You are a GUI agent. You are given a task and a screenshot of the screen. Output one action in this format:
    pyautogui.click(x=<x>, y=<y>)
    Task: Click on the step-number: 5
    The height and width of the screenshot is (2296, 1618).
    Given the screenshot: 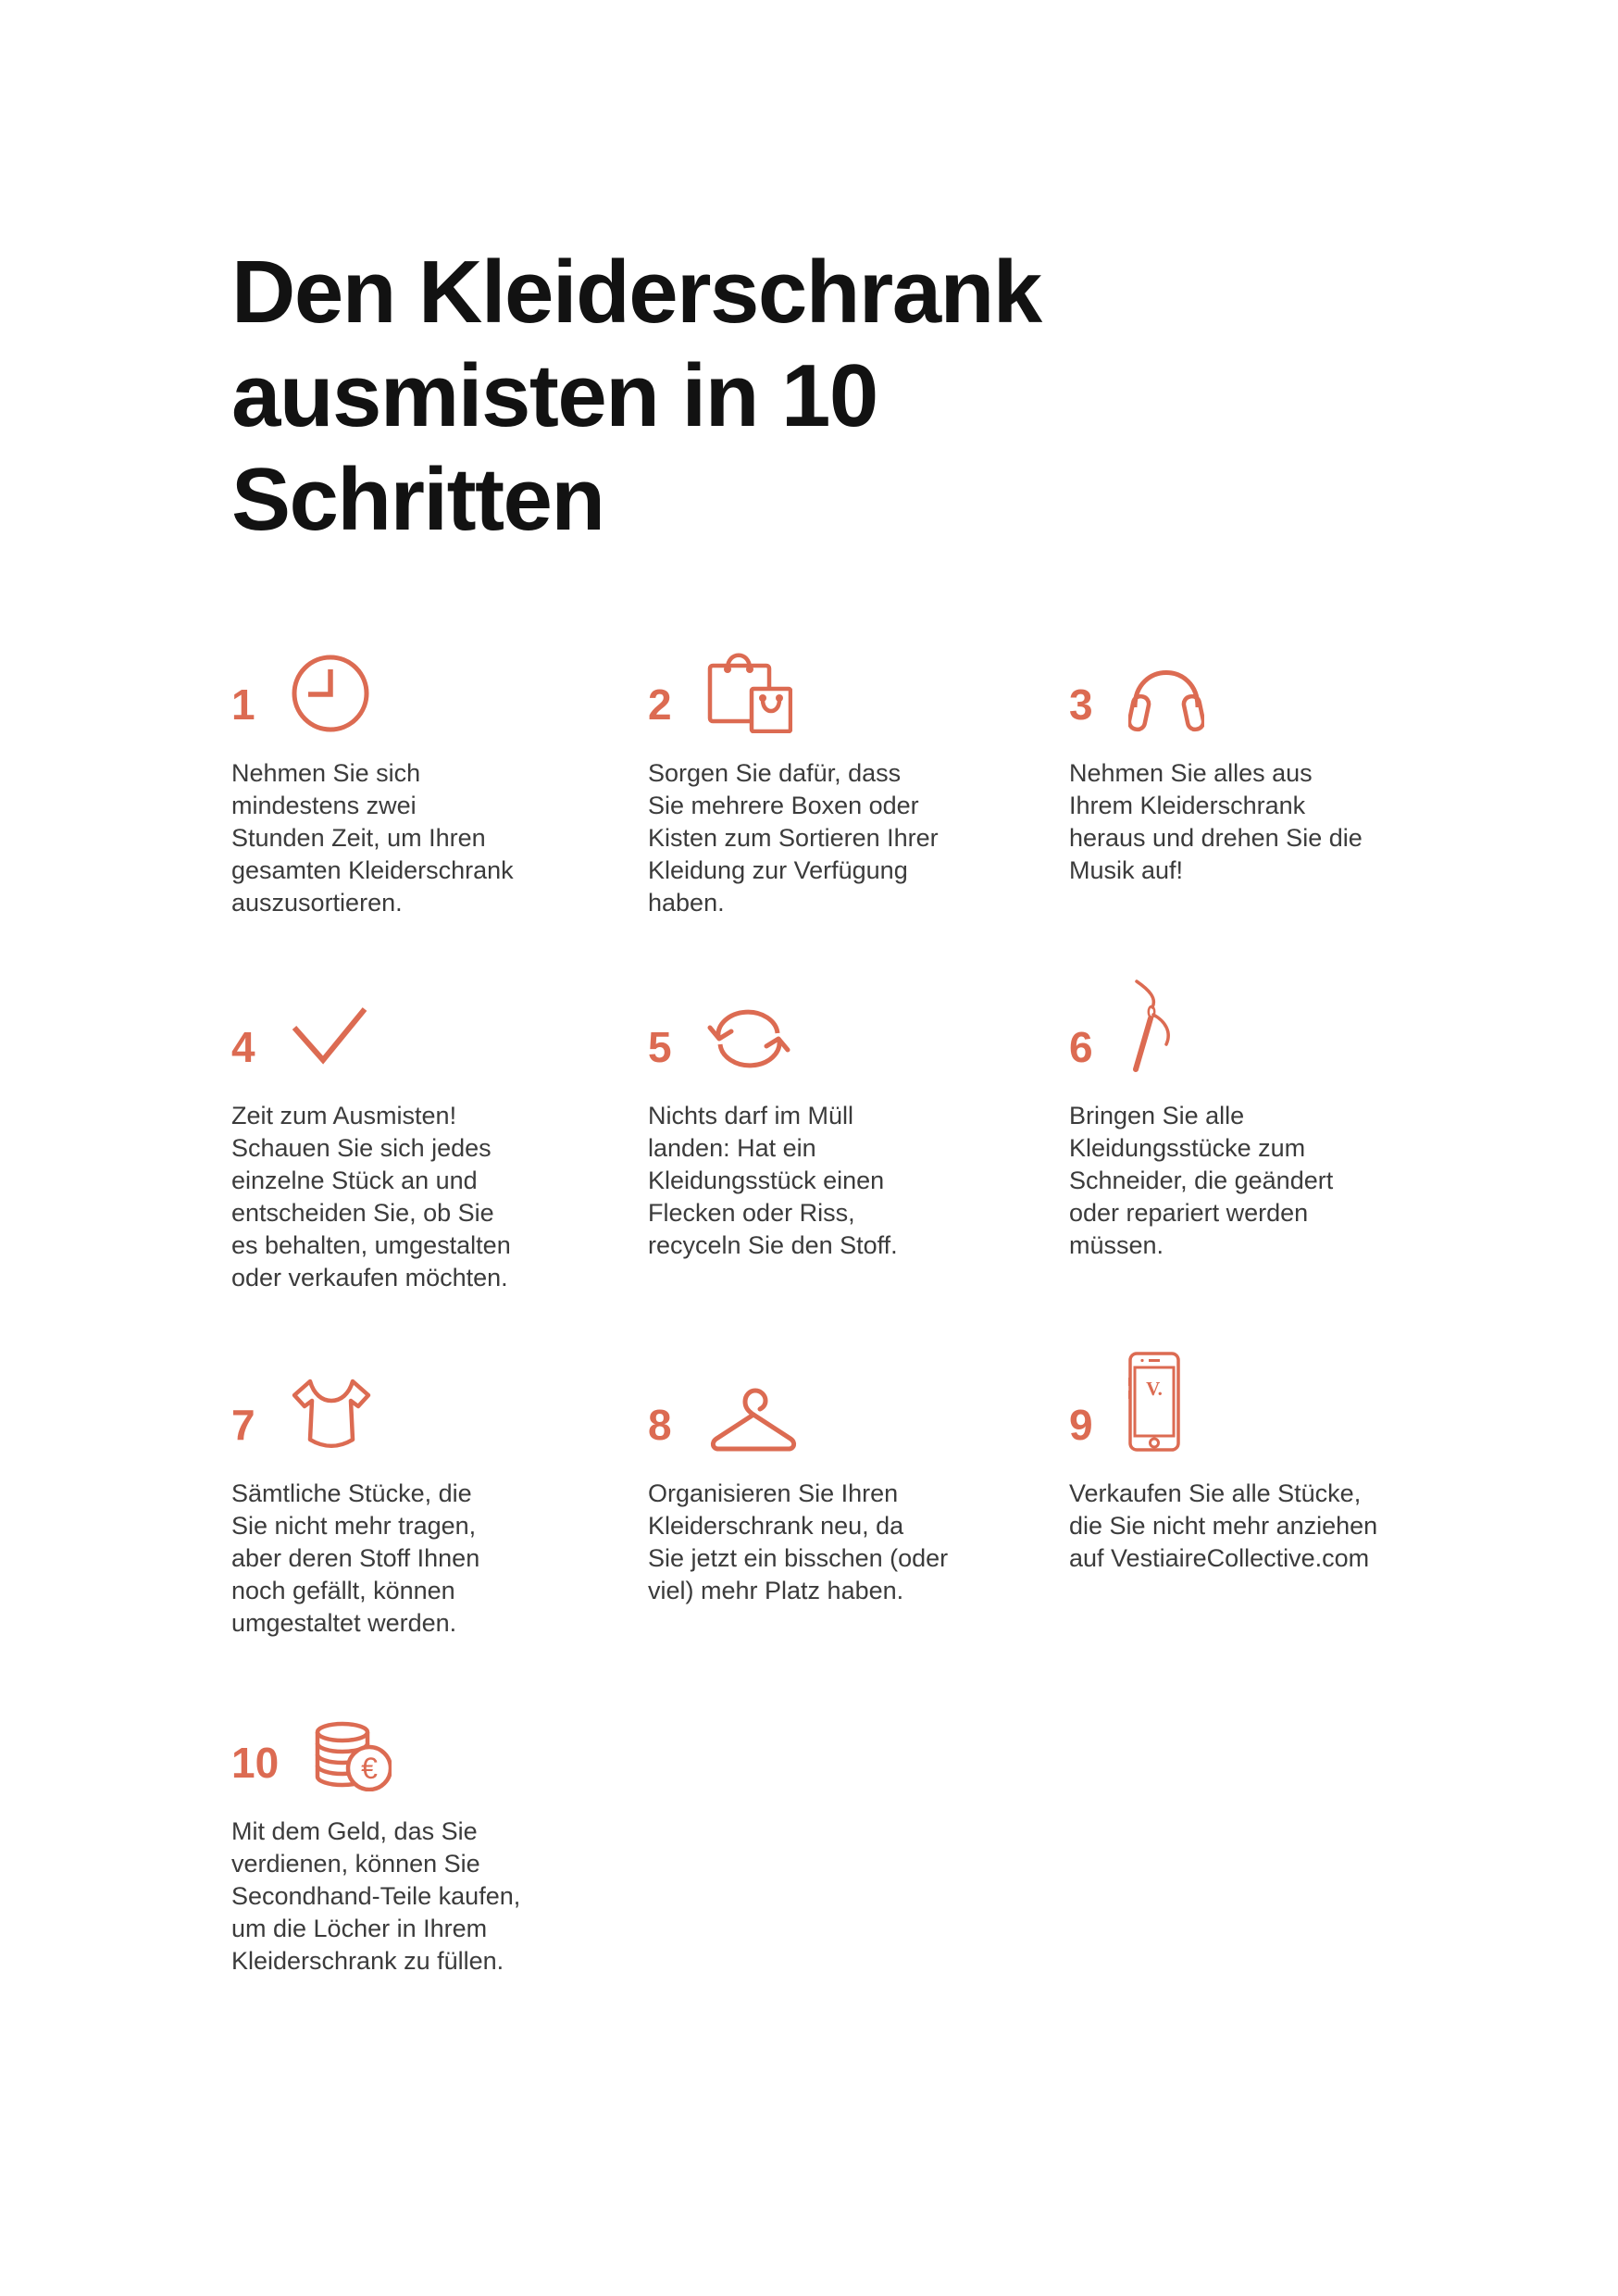 What is the action you would take?
    pyautogui.click(x=660, y=1047)
    